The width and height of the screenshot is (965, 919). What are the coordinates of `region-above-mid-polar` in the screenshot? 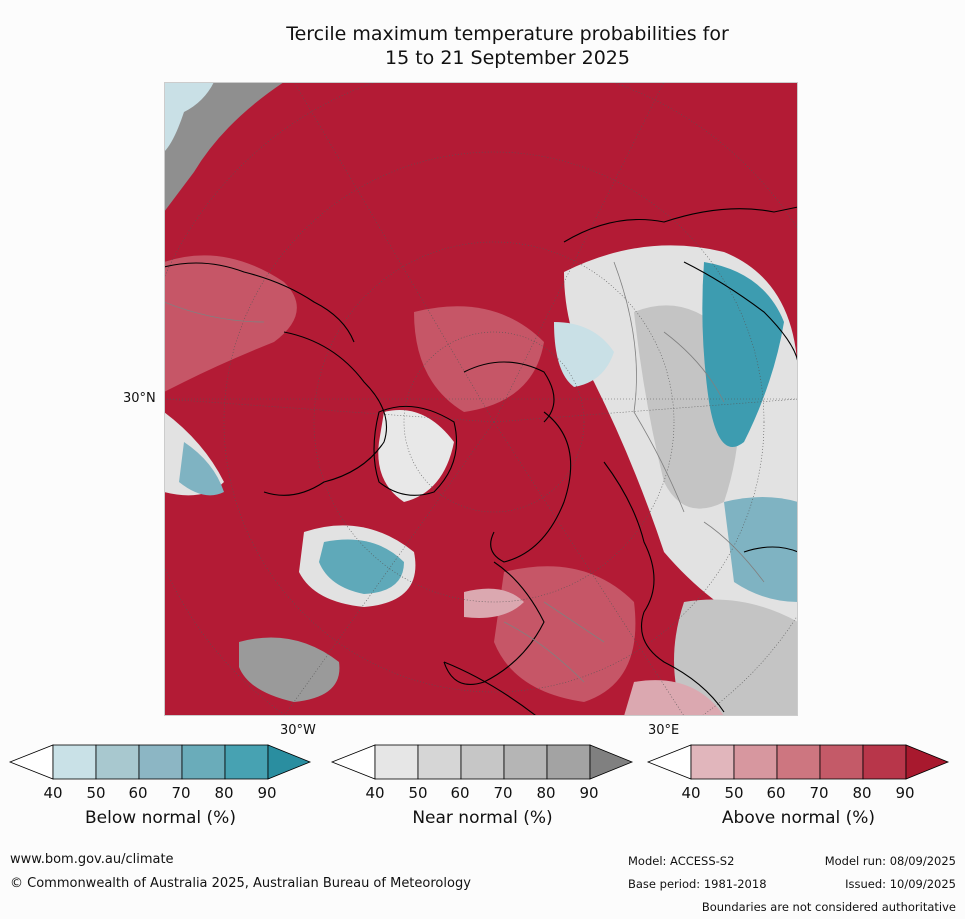 It's located at (479, 359).